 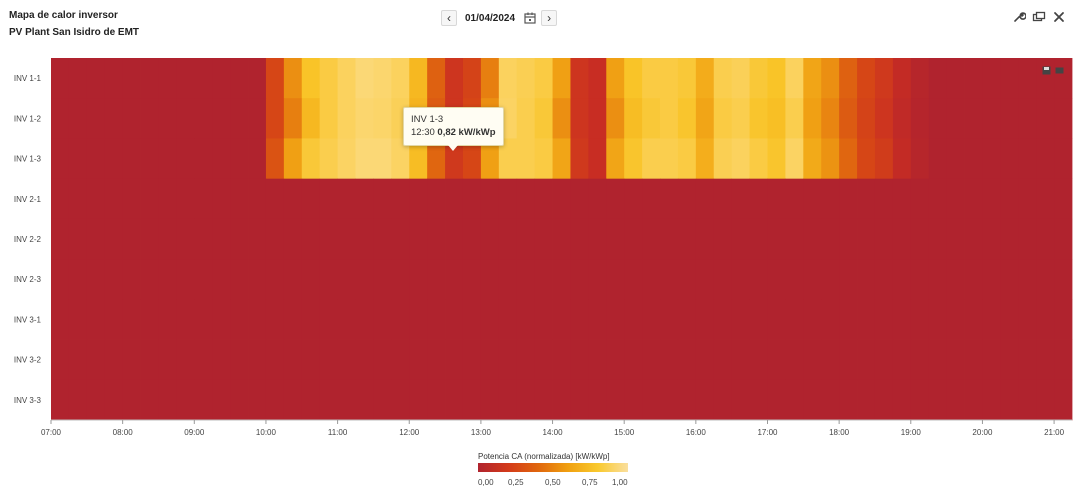 What do you see at coordinates (530, 18) in the screenshot?
I see `calendar-icon` at bounding box center [530, 18].